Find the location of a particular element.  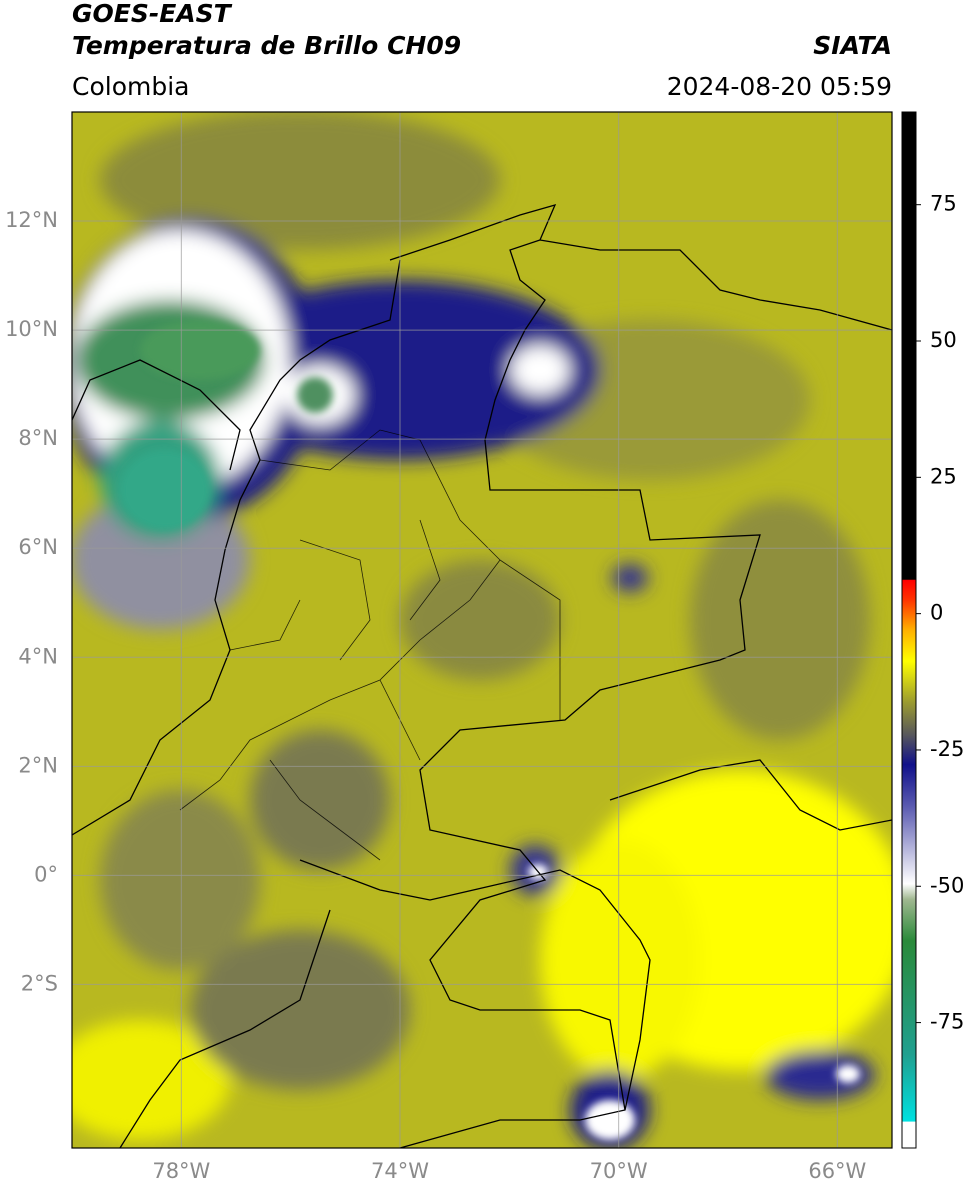

product: Temperatura de Brillo CH09 is located at coordinates (266, 45).